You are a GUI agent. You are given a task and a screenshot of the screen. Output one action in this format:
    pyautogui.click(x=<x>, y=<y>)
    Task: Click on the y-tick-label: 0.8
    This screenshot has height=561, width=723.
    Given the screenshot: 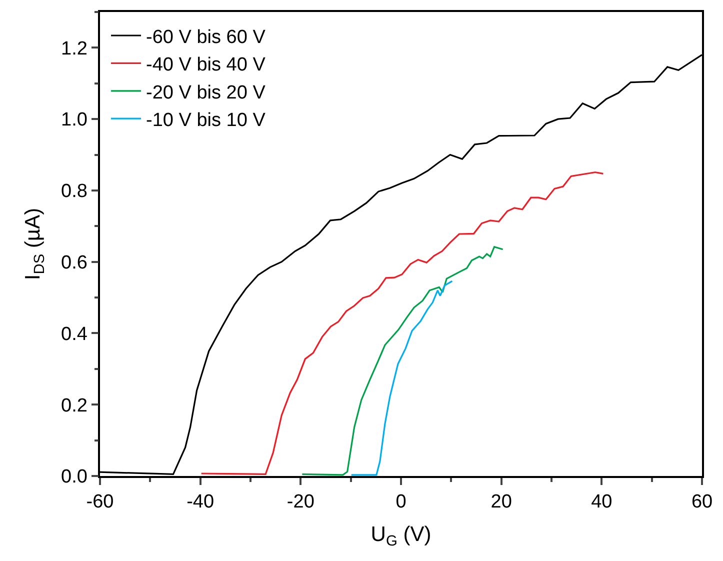 What is the action you would take?
    pyautogui.click(x=74, y=191)
    